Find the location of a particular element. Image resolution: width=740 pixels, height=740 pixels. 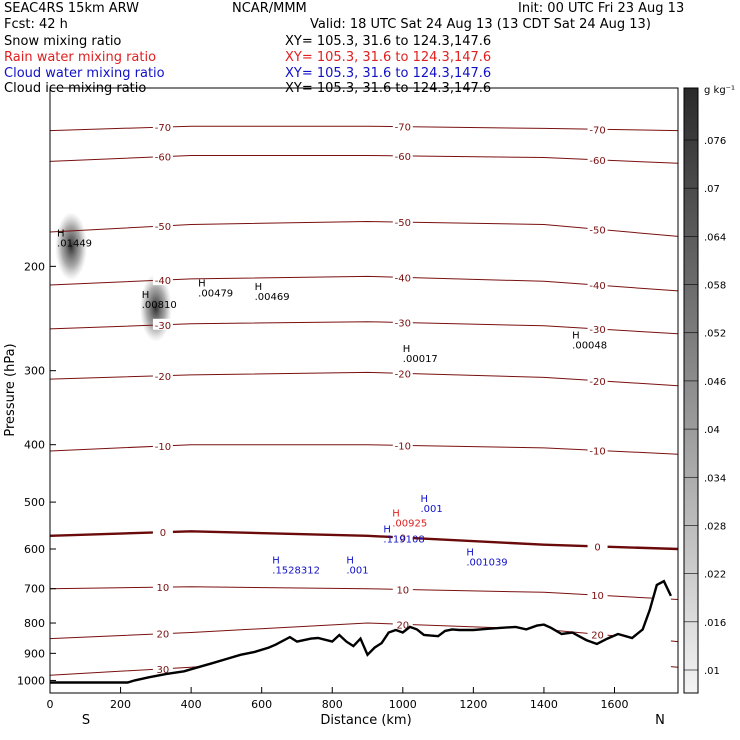

terrain-fill is located at coordinates (360, 637).